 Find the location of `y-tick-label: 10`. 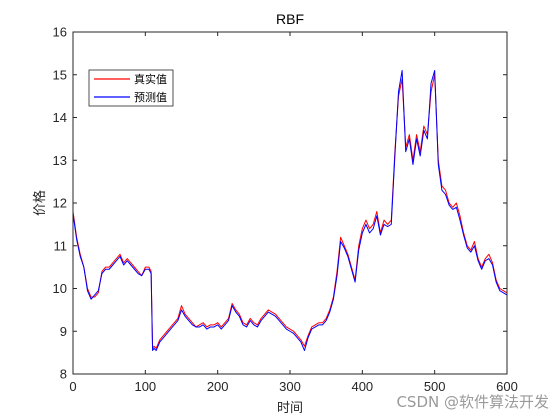

y-tick-label: 10 is located at coordinates (60, 288).